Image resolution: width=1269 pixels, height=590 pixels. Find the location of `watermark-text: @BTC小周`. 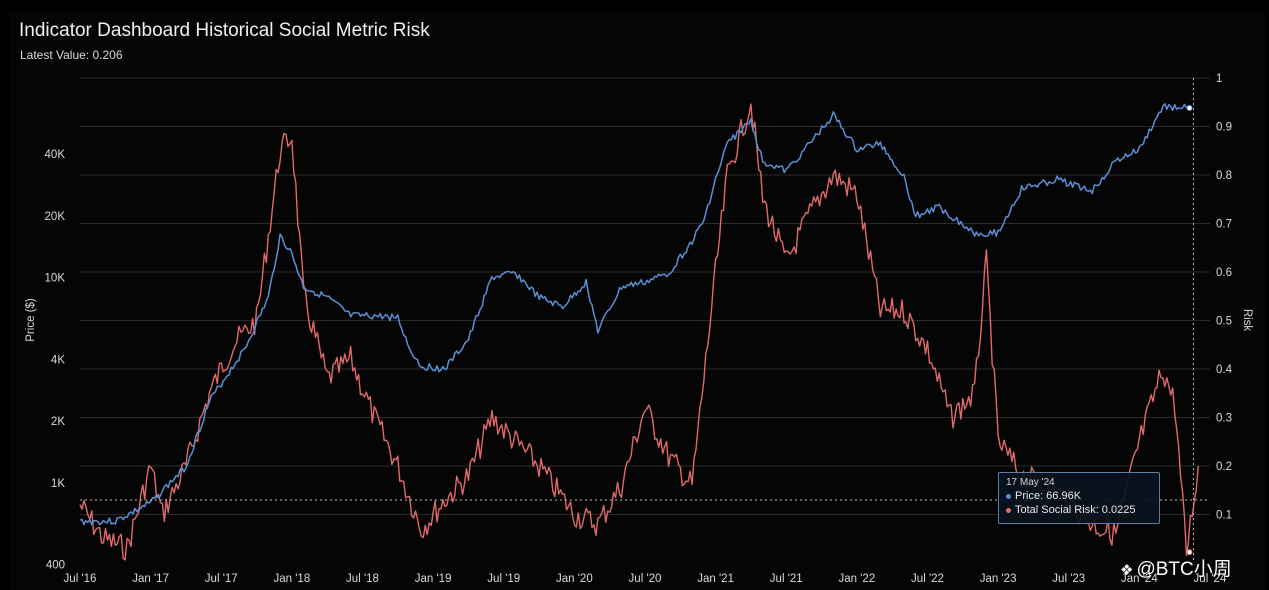

watermark-text: @BTC小周 is located at coordinates (1184, 569).